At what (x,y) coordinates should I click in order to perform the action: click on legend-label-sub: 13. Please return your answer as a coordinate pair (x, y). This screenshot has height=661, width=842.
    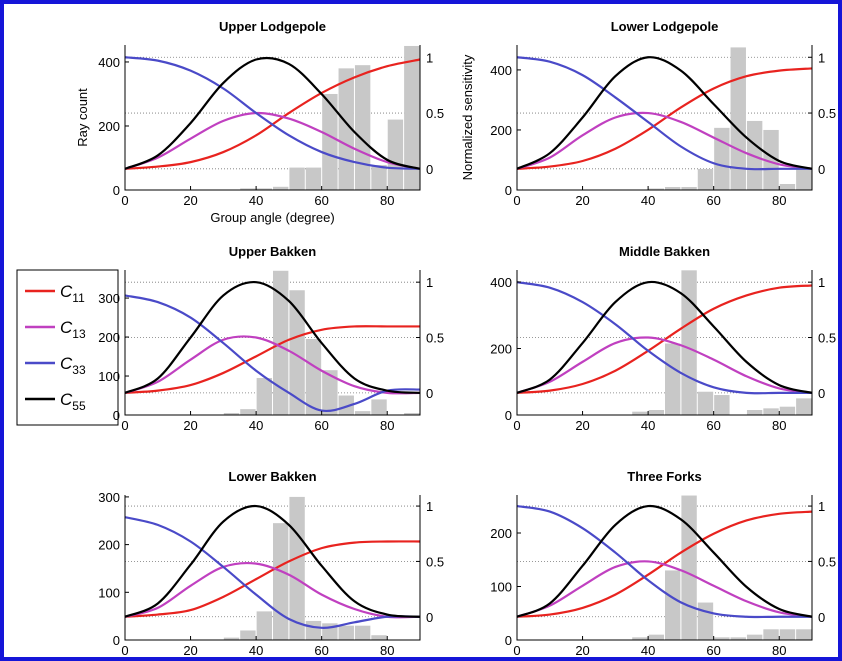
    Looking at the image, I should click on (79, 334).